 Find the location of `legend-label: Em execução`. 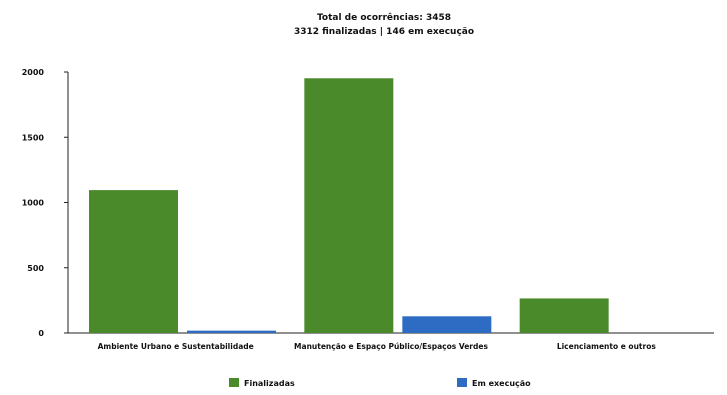

legend-label: Em execução is located at coordinates (501, 383).